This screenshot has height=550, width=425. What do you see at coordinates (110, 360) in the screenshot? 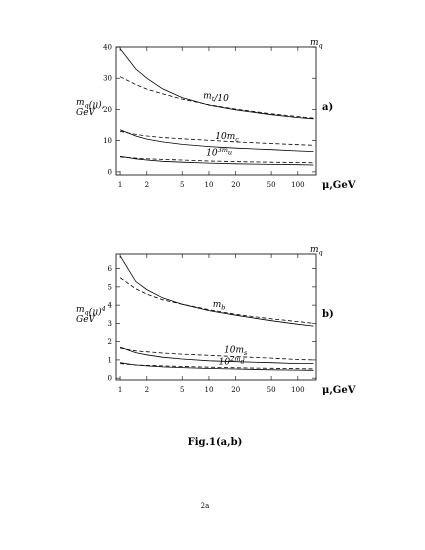
I see `y-tick-label: 1` at bounding box center [110, 360].